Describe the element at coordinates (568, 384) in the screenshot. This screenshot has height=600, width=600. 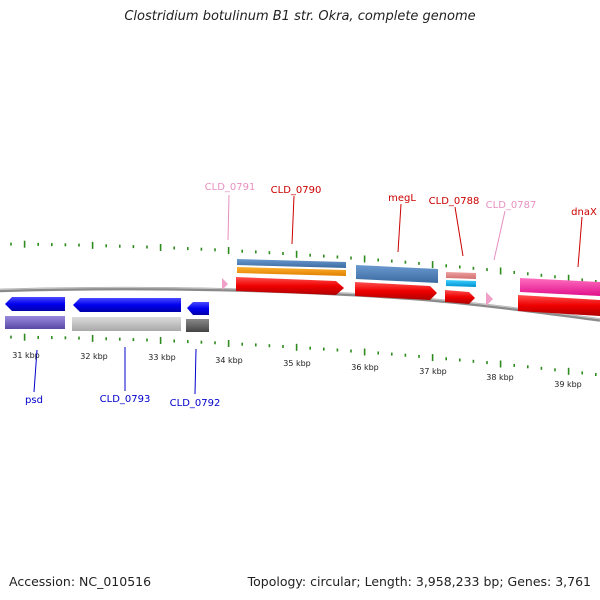
I see `ruler-label-39kbp: 39 kbp` at that location.